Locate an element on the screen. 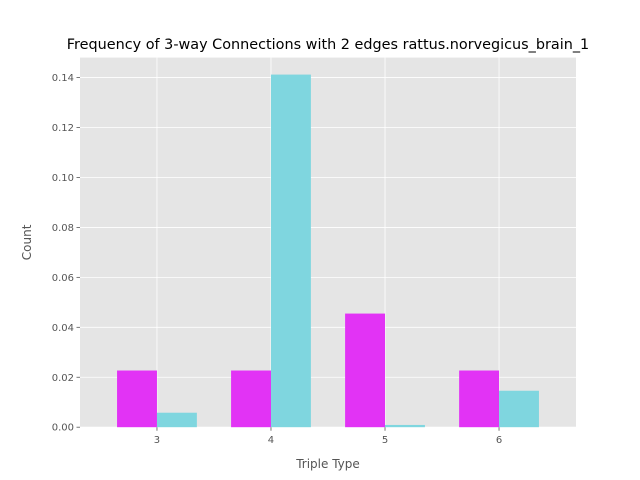 This screenshot has width=640, height=480. x-ticks: 3 4 5 6 is located at coordinates (328, 436).